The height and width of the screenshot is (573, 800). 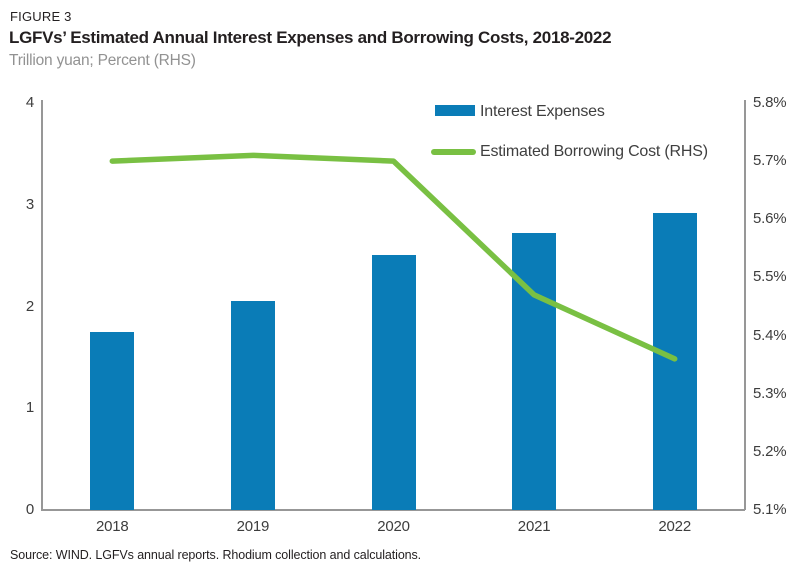 What do you see at coordinates (253, 526) in the screenshot?
I see `x-axis-category-label: 2019` at bounding box center [253, 526].